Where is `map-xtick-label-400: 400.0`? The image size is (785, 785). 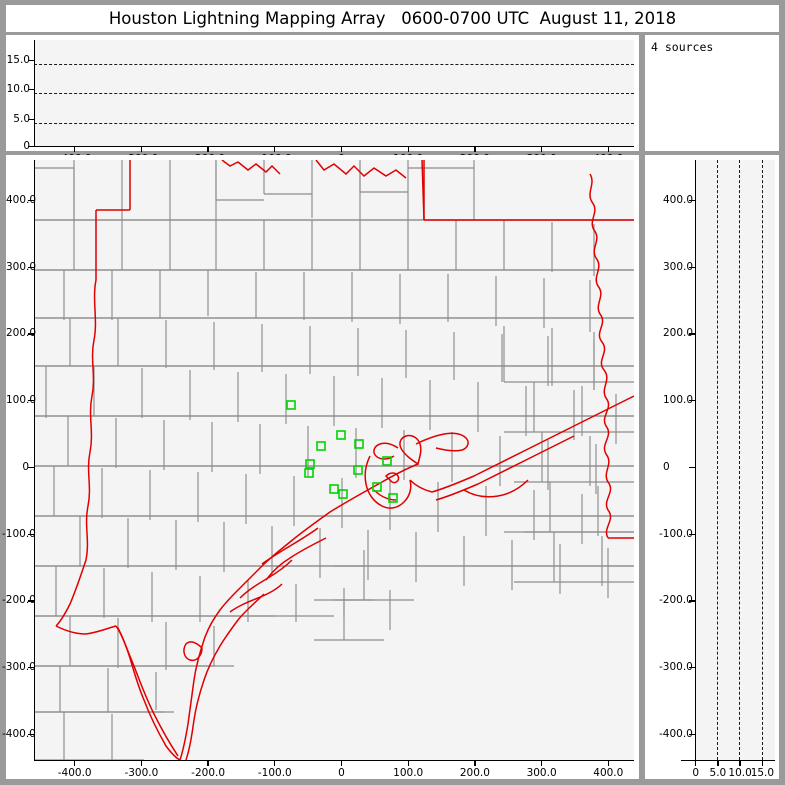 map-xtick-label-400: 400.0 is located at coordinates (608, 773).